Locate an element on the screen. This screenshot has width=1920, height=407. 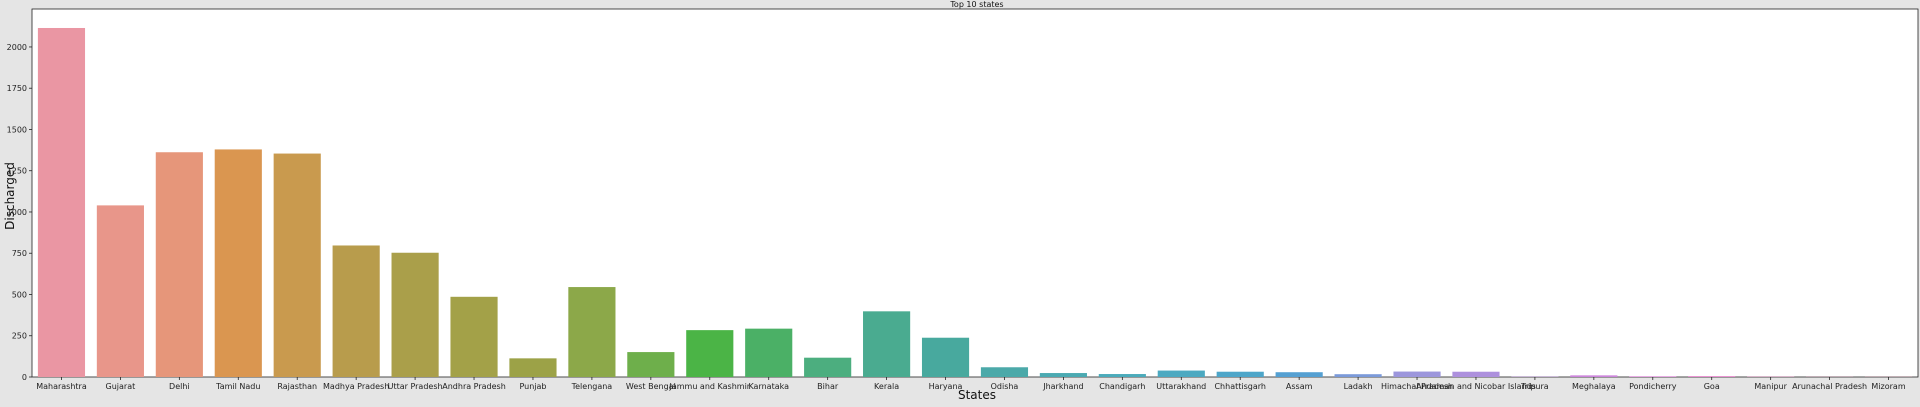
bar-uttarakhand is located at coordinates (1181, 373).